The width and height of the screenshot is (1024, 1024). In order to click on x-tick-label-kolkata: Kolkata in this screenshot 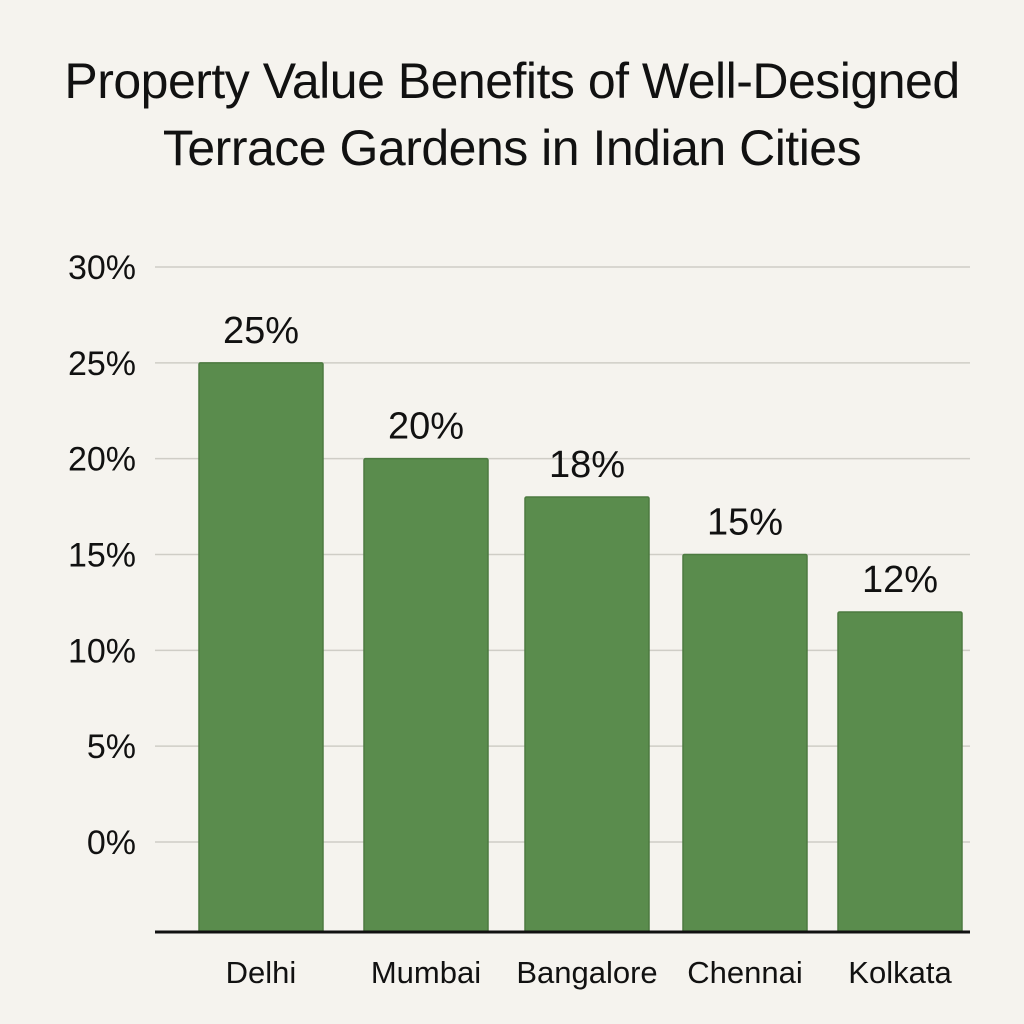, I will do `click(900, 972)`.